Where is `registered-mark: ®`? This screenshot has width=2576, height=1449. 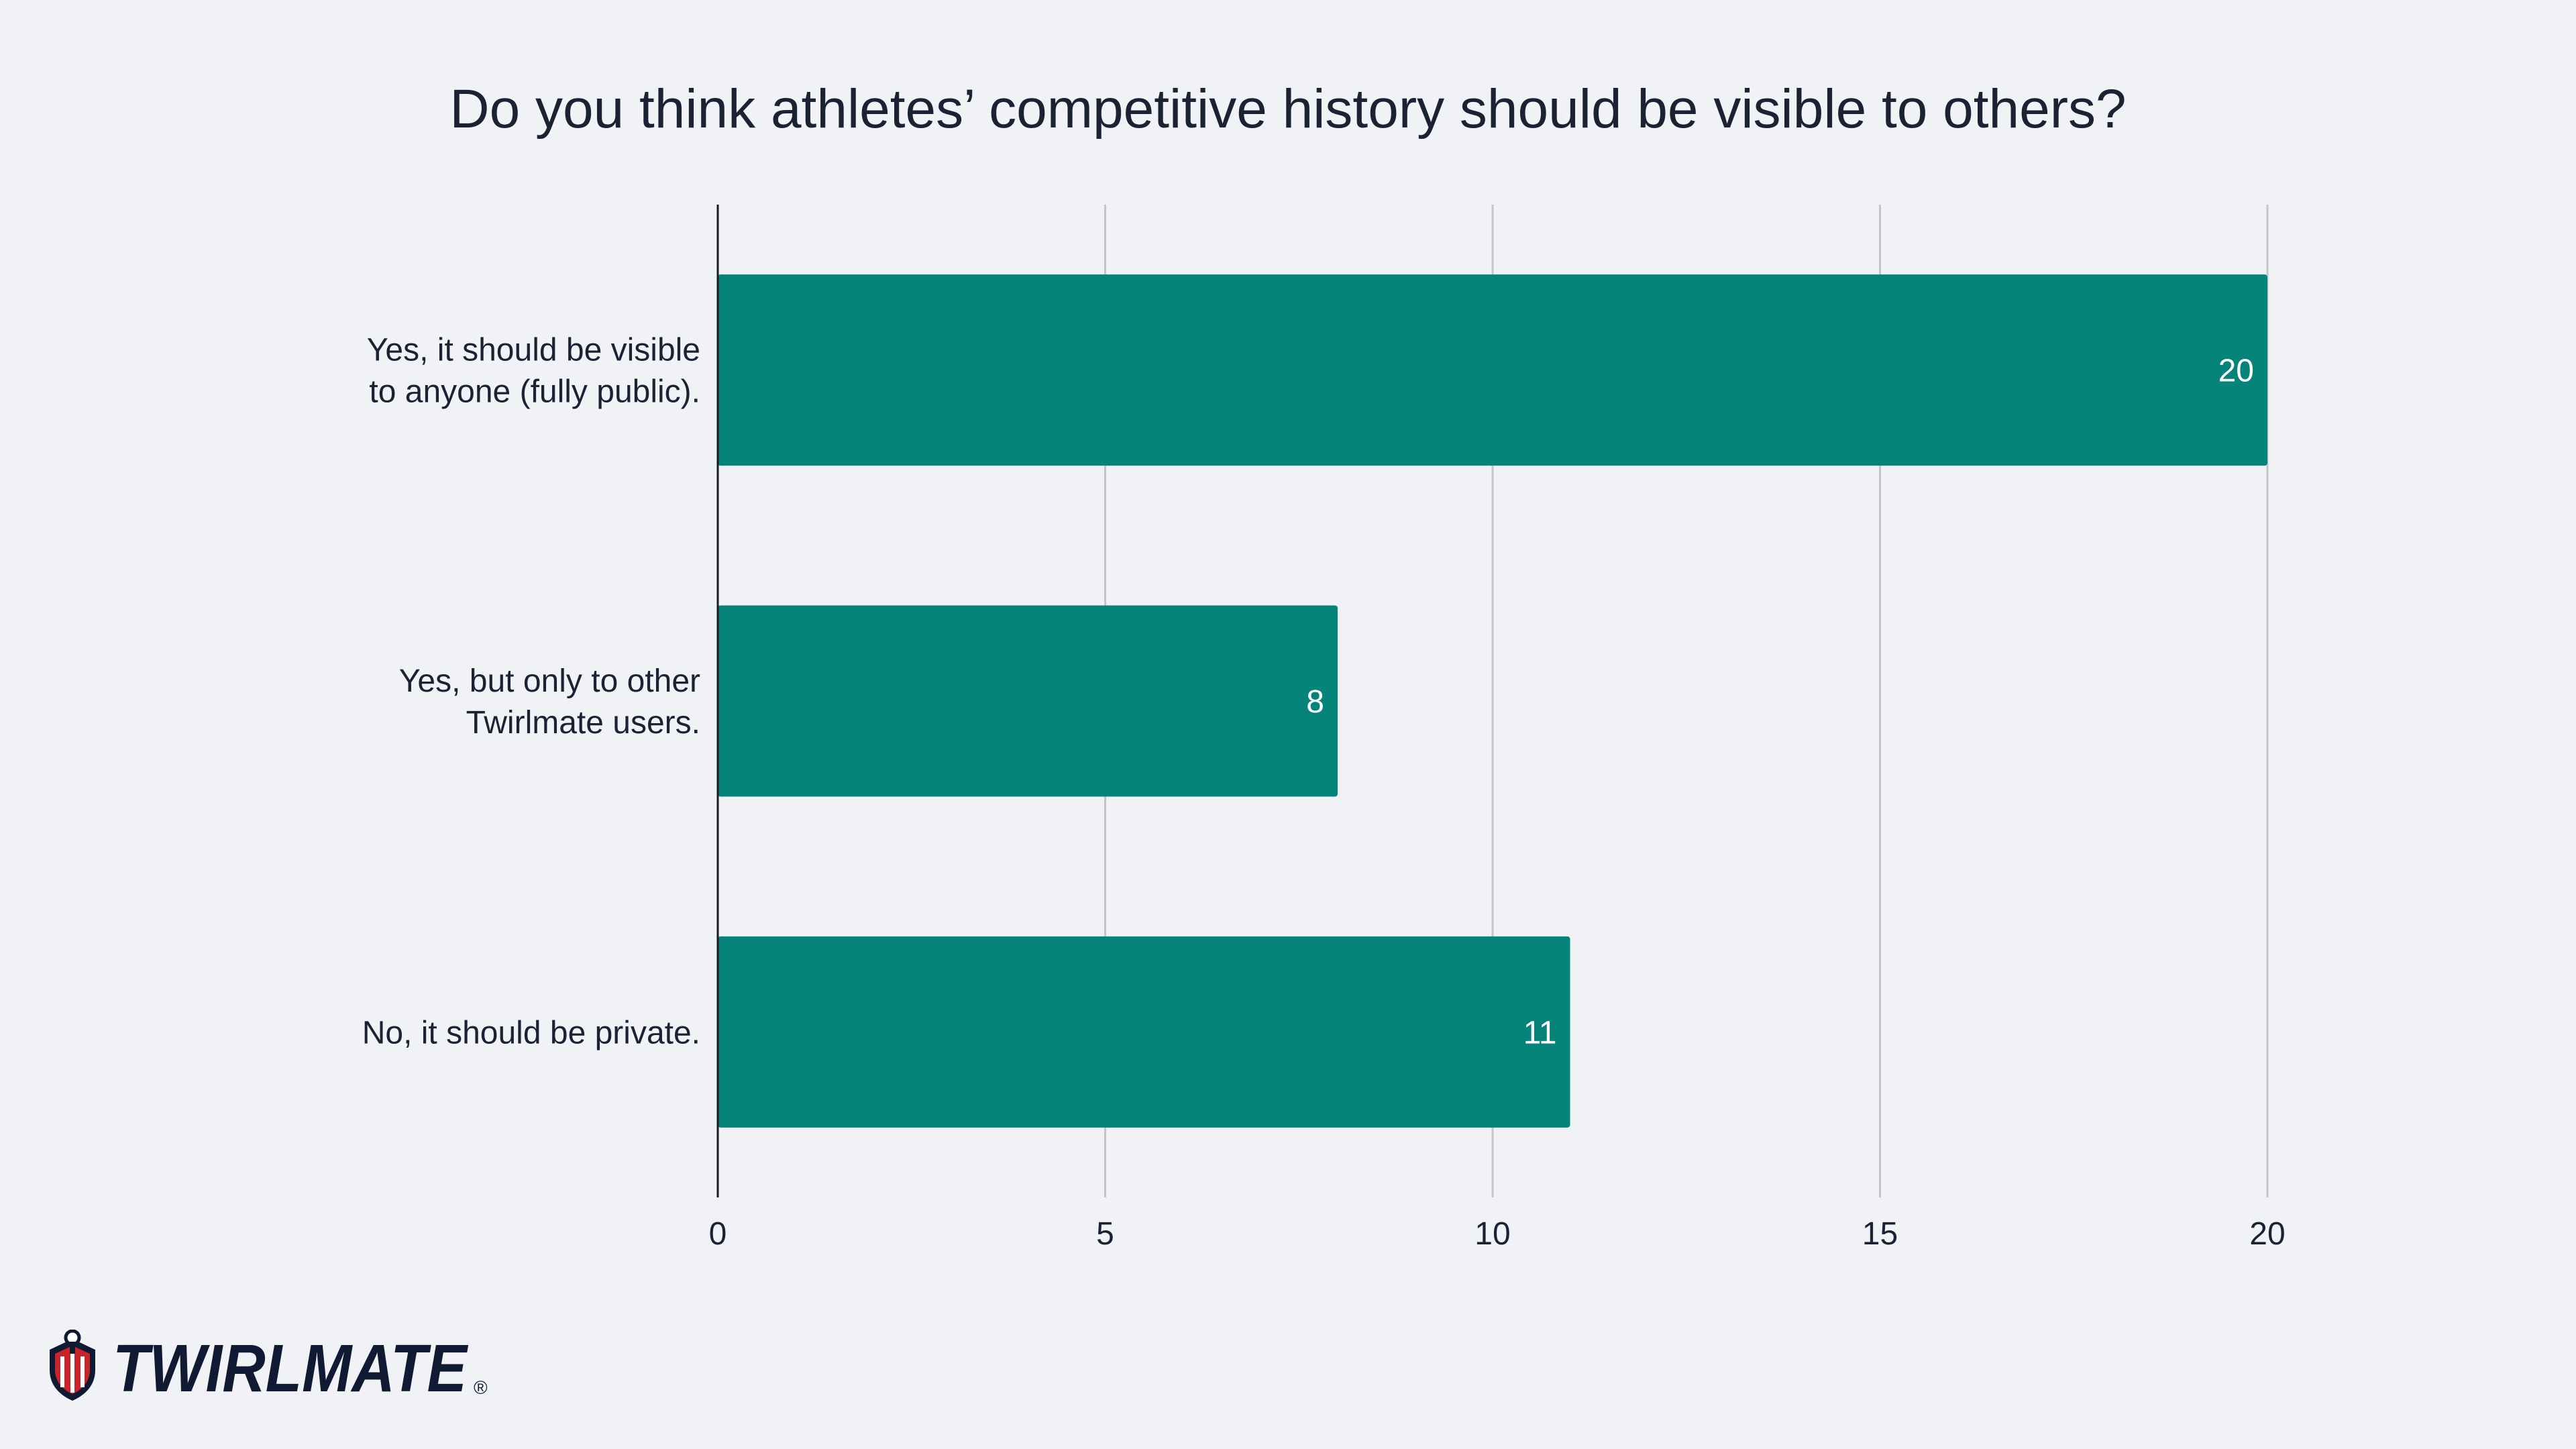
registered-mark: ® is located at coordinates (481, 1387).